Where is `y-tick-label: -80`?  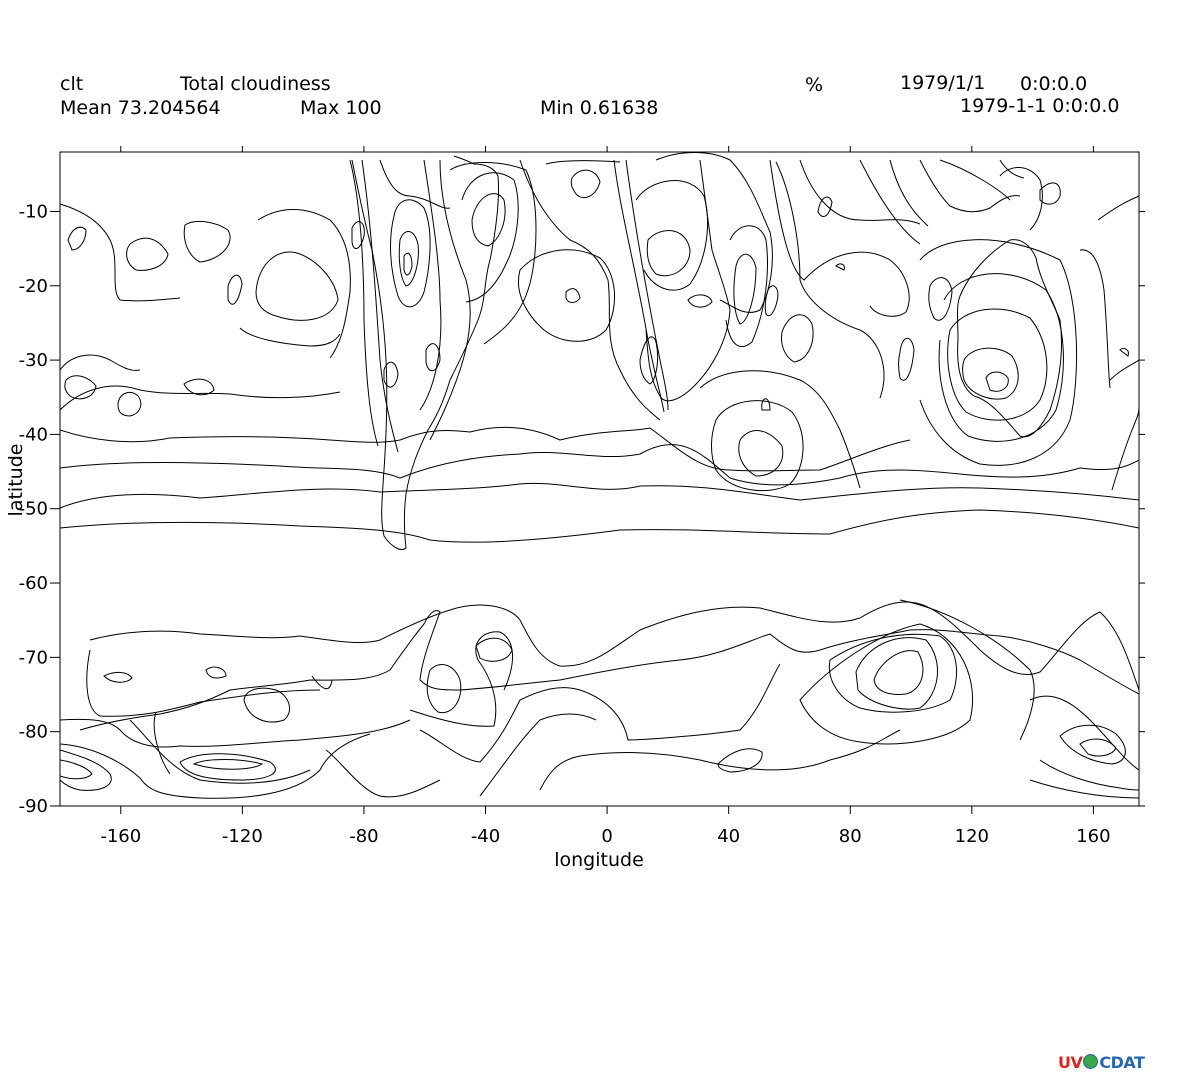
y-tick-label: -80 is located at coordinates (33, 732).